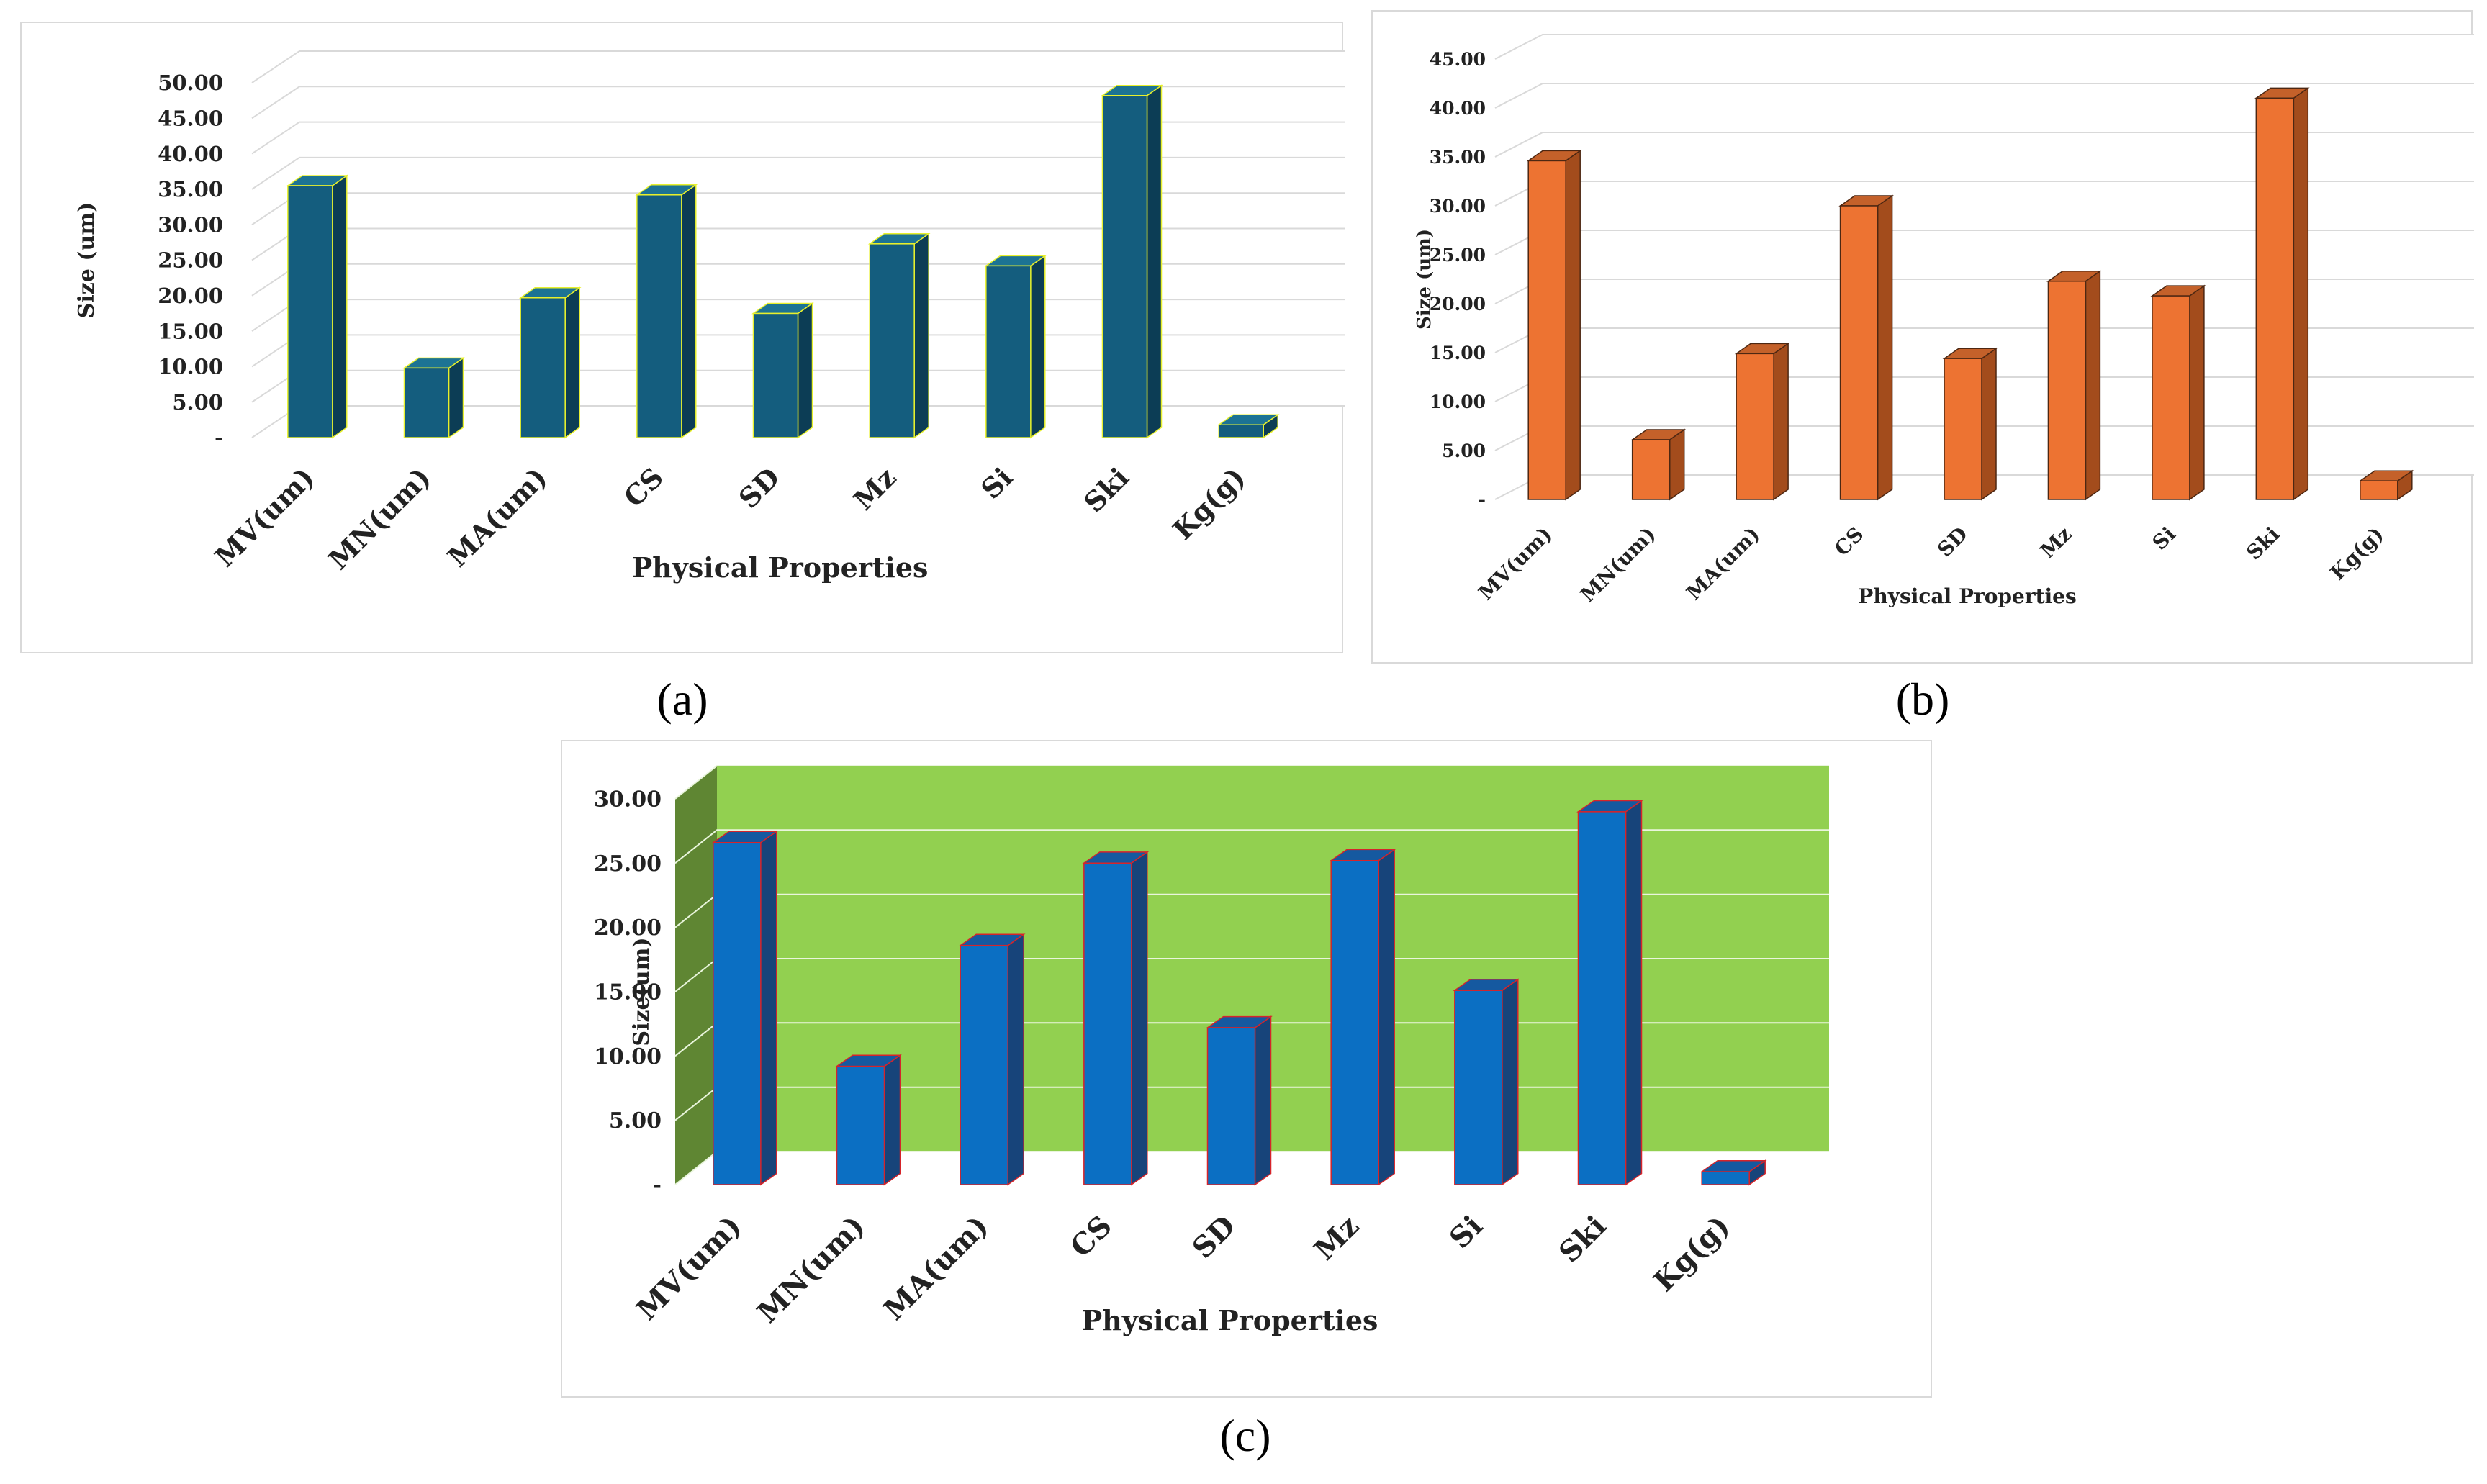  I want to click on y-axis-title: Size(um), so click(641, 991).